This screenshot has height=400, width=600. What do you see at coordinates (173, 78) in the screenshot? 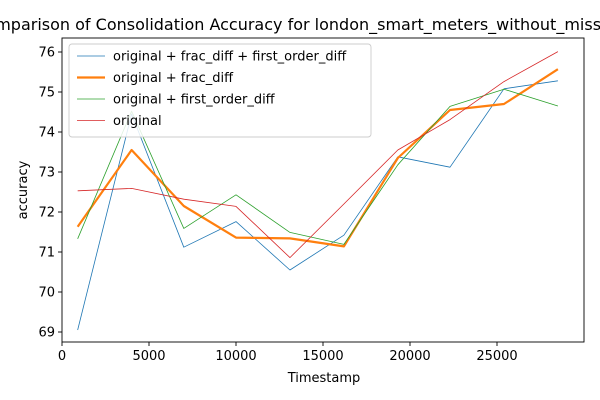
I see `legend-label-2: original + frac_diff` at bounding box center [173, 78].